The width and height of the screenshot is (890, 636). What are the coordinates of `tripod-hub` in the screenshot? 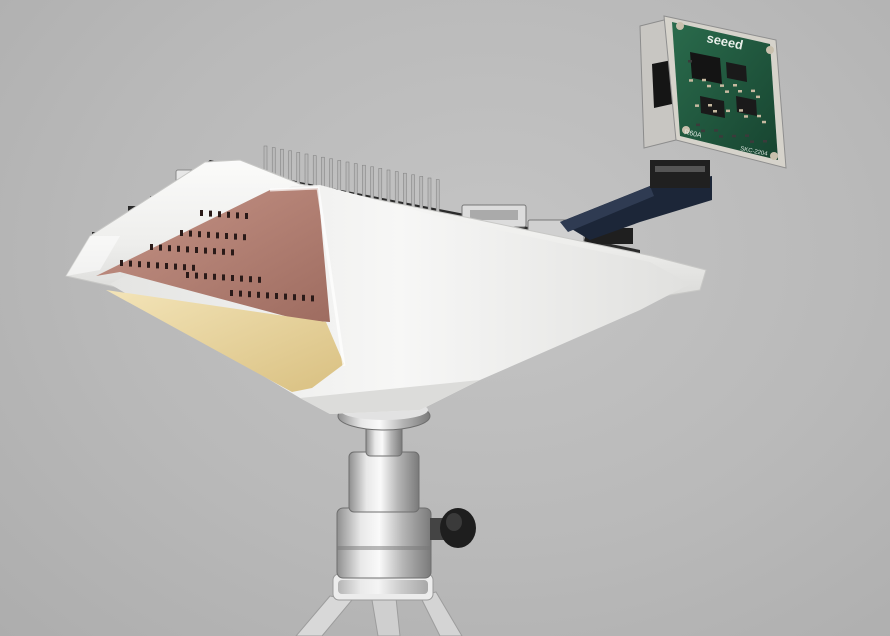 It's located at (383, 587).